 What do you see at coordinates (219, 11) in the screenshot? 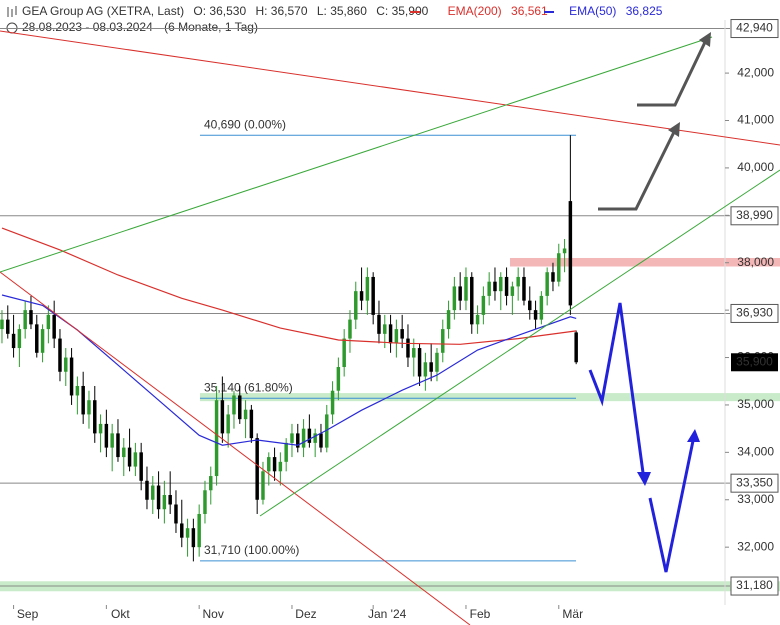
I see `open: O: 36,530` at bounding box center [219, 11].